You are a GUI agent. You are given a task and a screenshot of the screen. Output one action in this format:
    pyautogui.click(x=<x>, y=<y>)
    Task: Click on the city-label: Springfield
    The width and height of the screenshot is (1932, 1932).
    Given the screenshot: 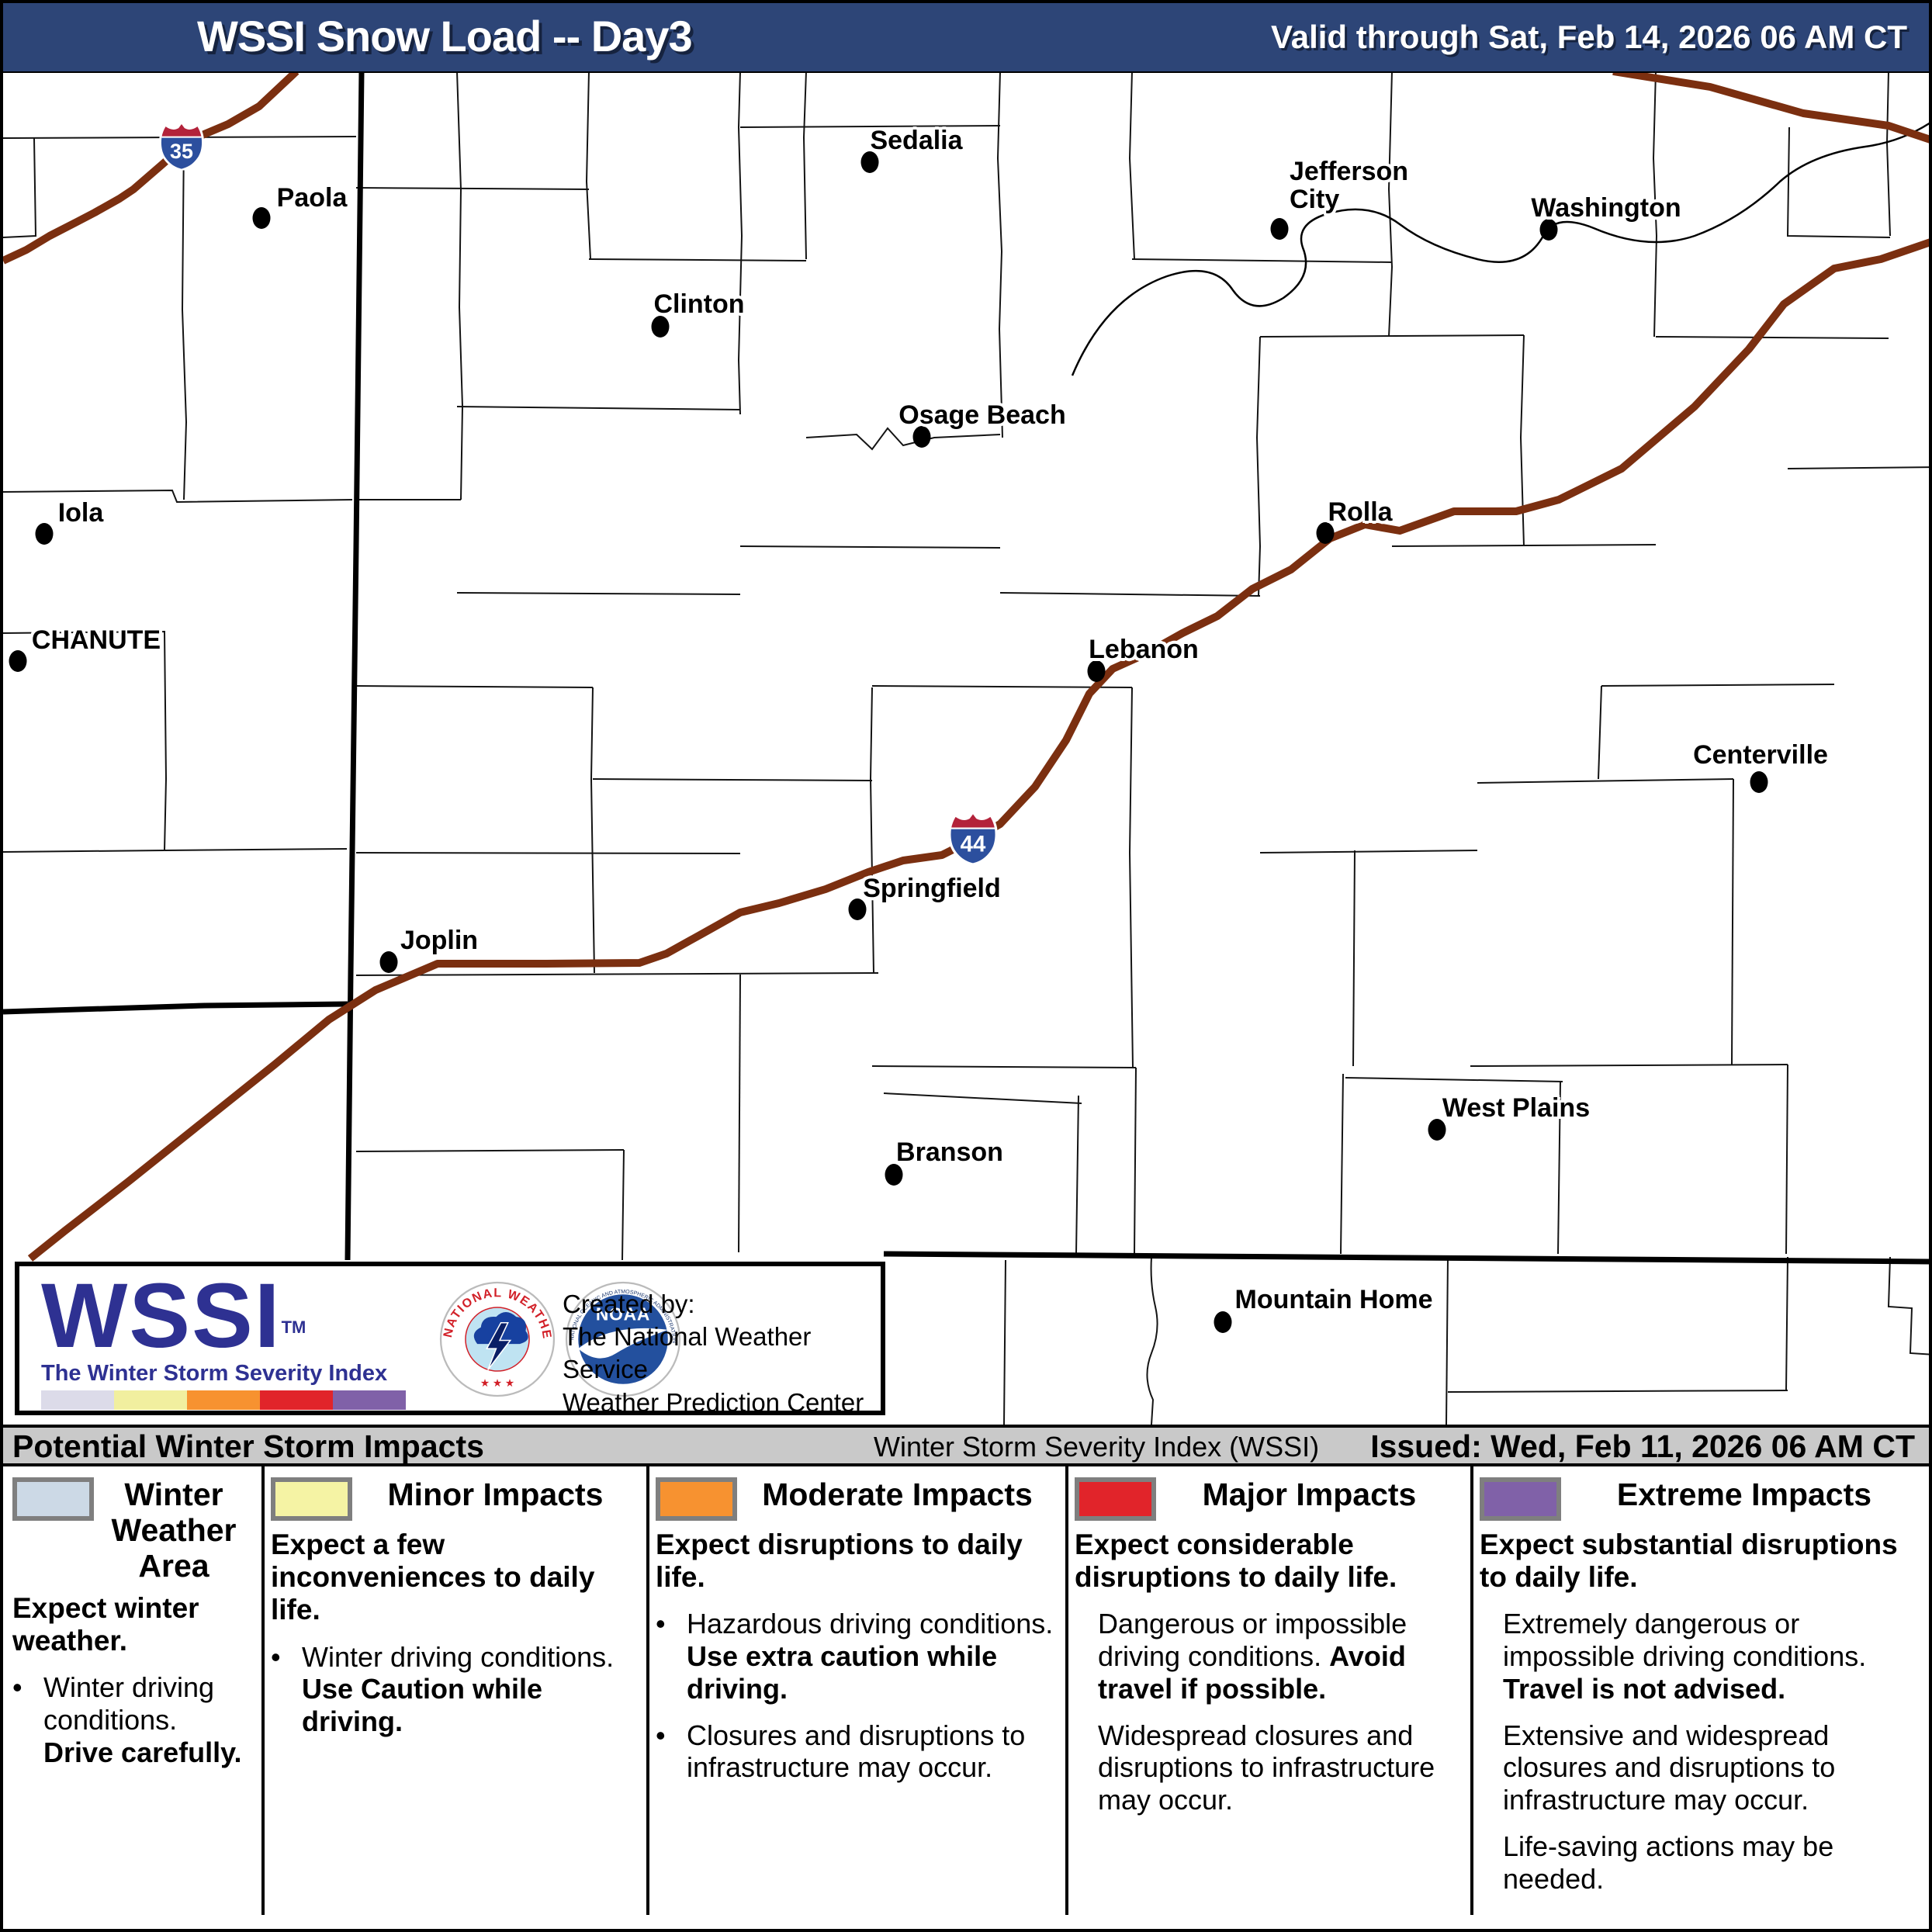 What is the action you would take?
    pyautogui.click(x=932, y=889)
    